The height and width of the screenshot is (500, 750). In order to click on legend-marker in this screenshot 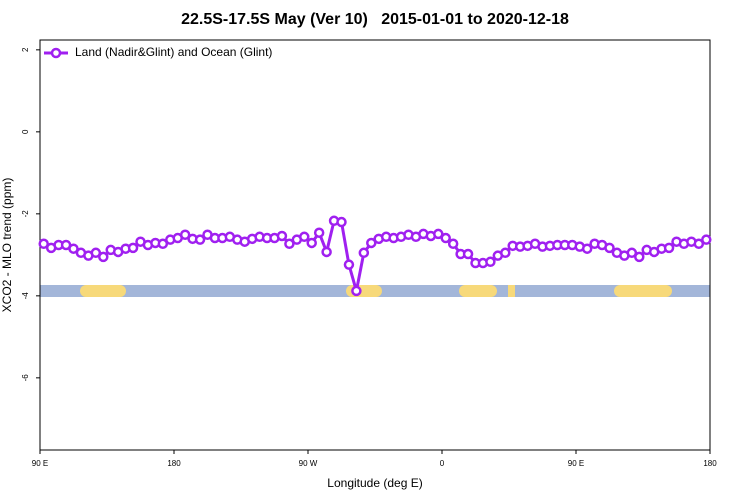, I will do `click(56, 53)`.